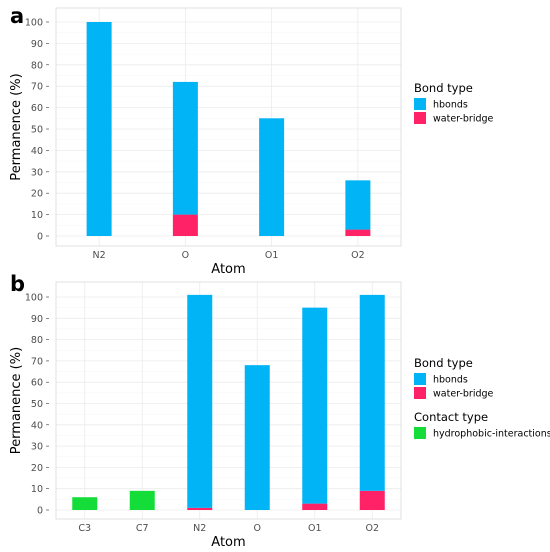  What do you see at coordinates (17, 284) in the screenshot?
I see `panel-b-letter: b` at bounding box center [17, 284].